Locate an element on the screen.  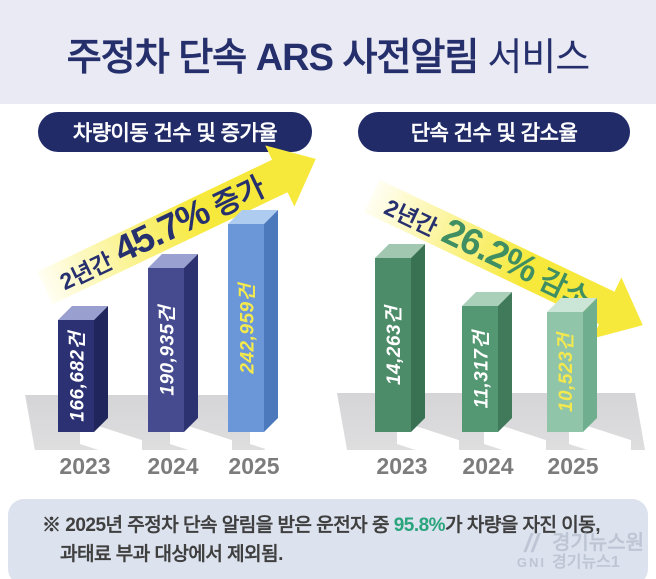
bar-value-label: 190,935건 is located at coordinates (168, 350).